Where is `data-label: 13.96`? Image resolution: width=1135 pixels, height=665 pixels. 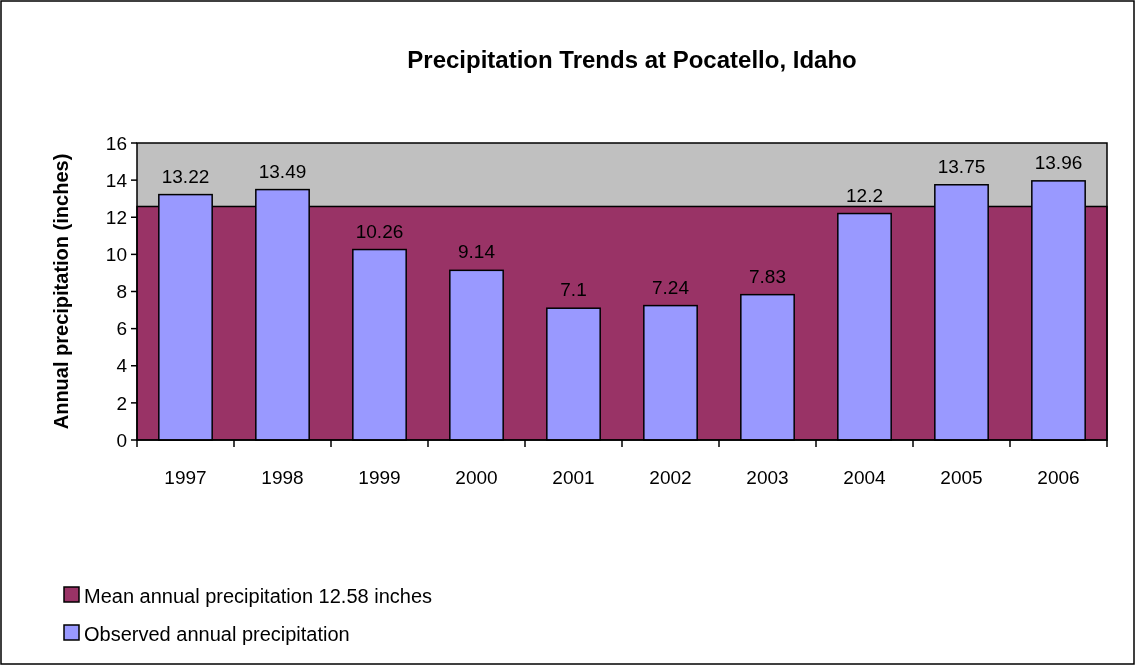 data-label: 13.96 is located at coordinates (1058, 162).